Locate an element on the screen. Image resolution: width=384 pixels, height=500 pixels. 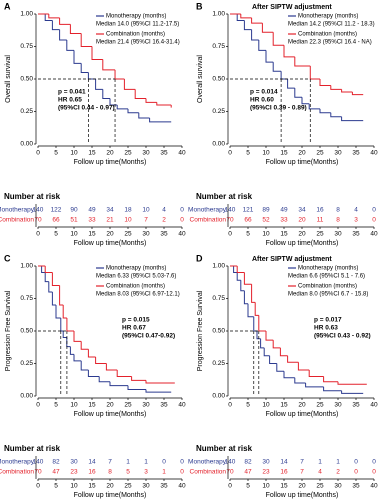
x-axis-title: Follow up time(Months) is located at coordinates (110, 162).